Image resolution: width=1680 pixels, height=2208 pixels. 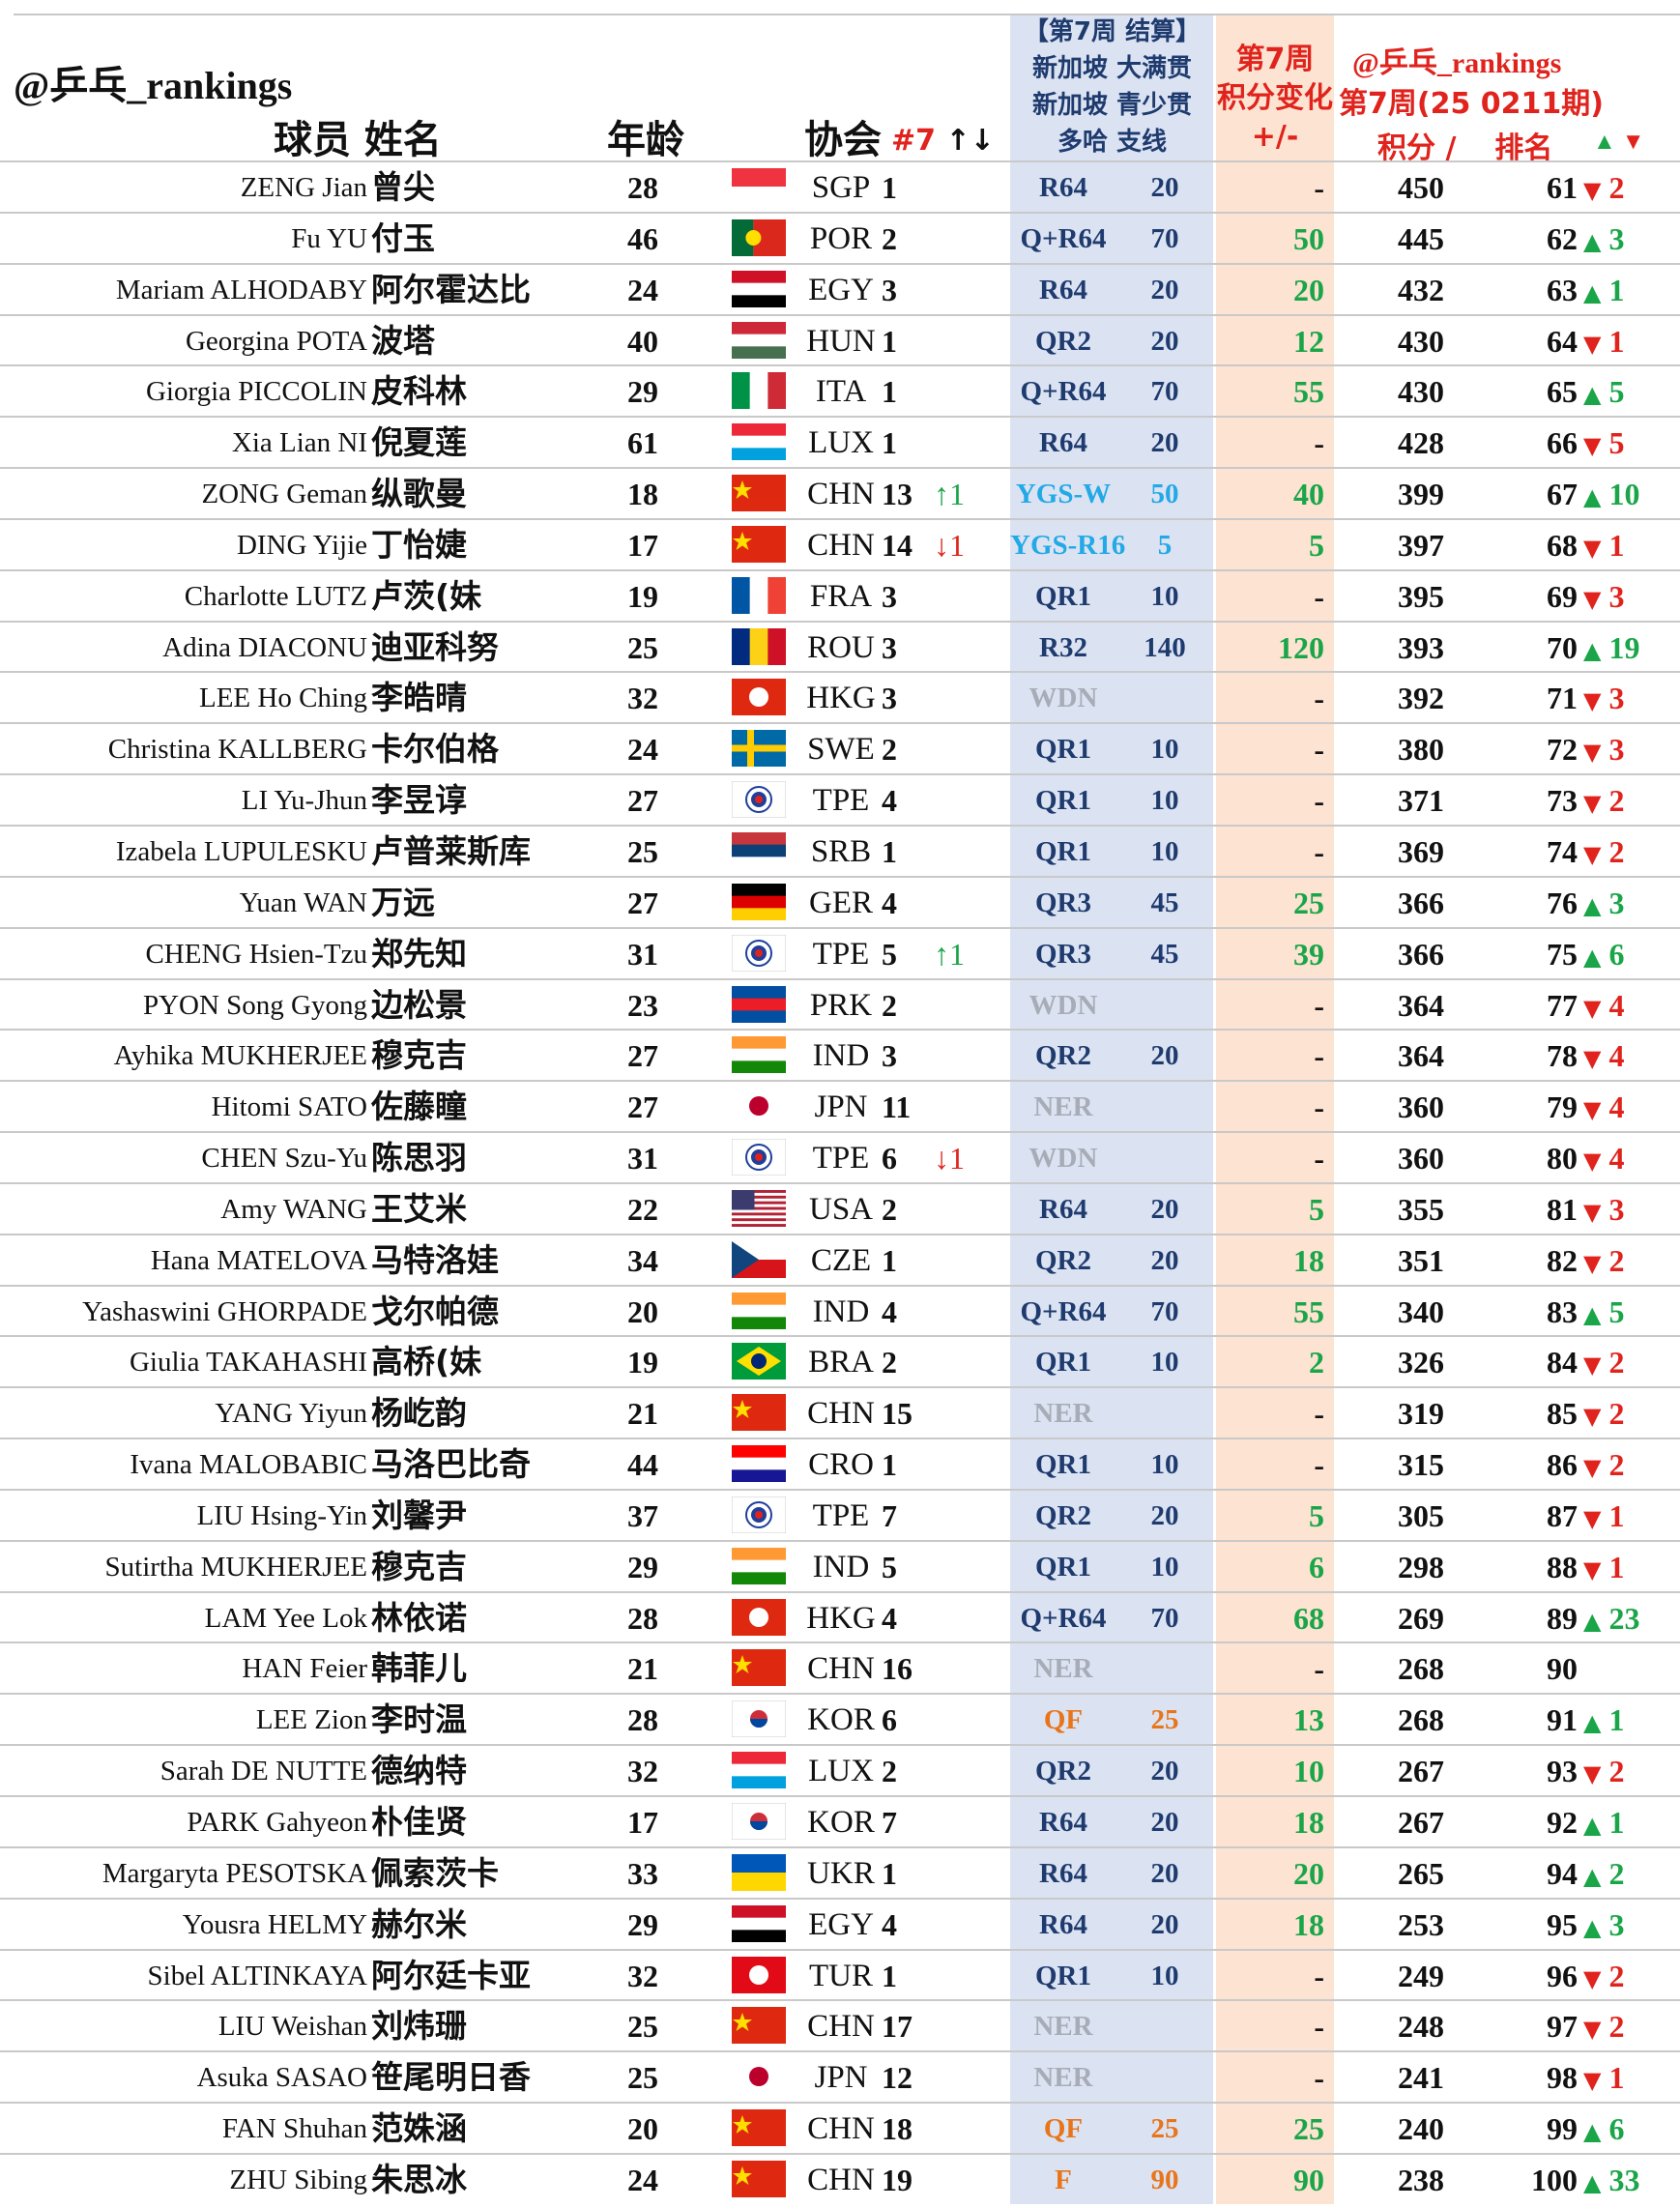 What do you see at coordinates (1063, 1465) in the screenshot?
I see `tournament-result: QR1` at bounding box center [1063, 1465].